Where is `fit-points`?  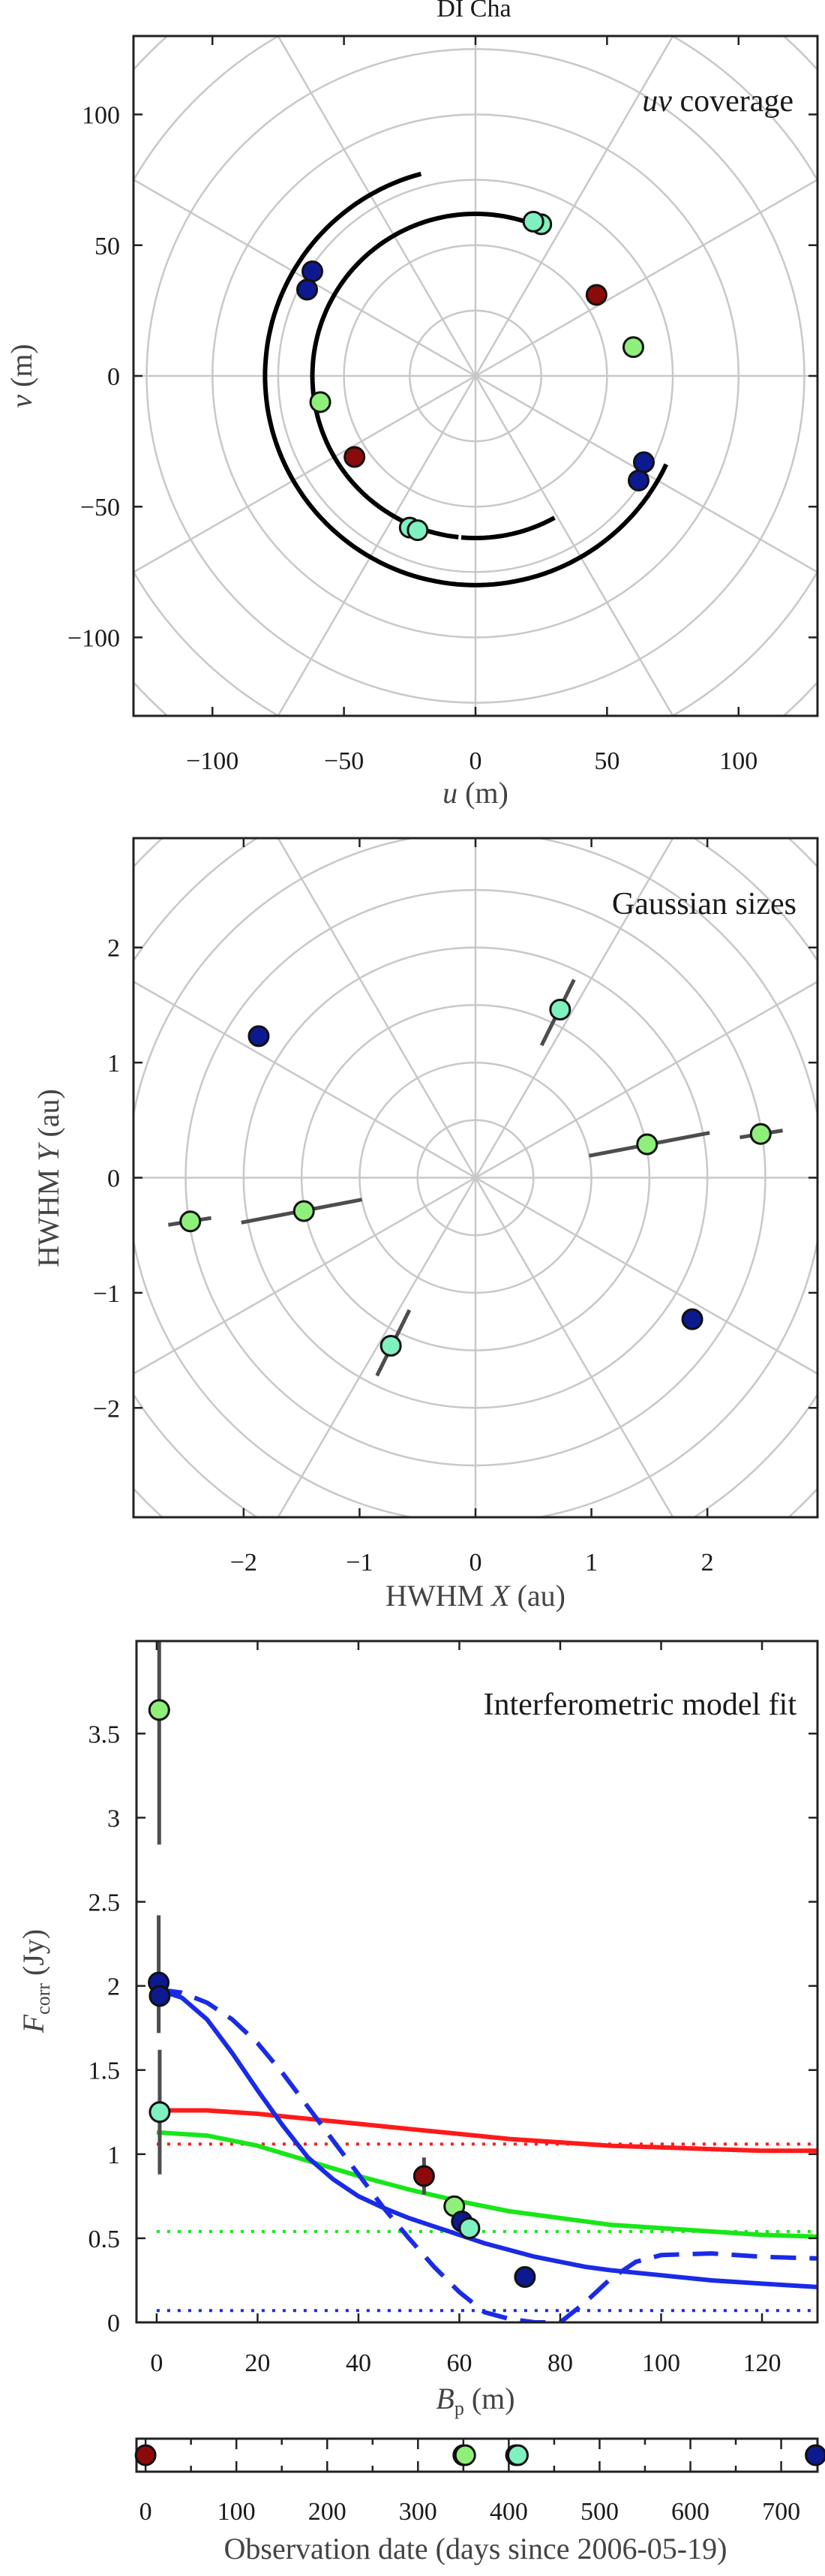 fit-points is located at coordinates (342, 1993).